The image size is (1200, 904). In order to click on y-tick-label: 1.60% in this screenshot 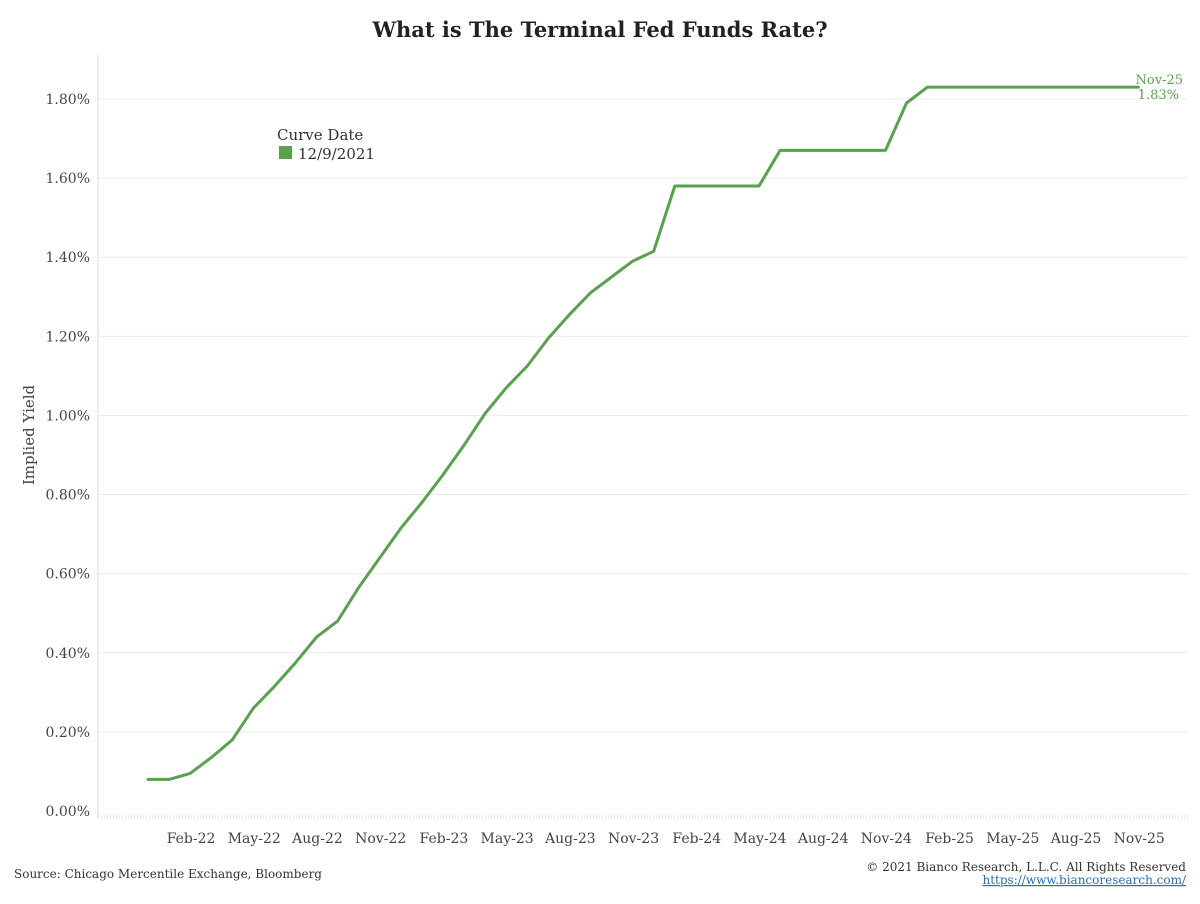, I will do `click(68, 179)`.